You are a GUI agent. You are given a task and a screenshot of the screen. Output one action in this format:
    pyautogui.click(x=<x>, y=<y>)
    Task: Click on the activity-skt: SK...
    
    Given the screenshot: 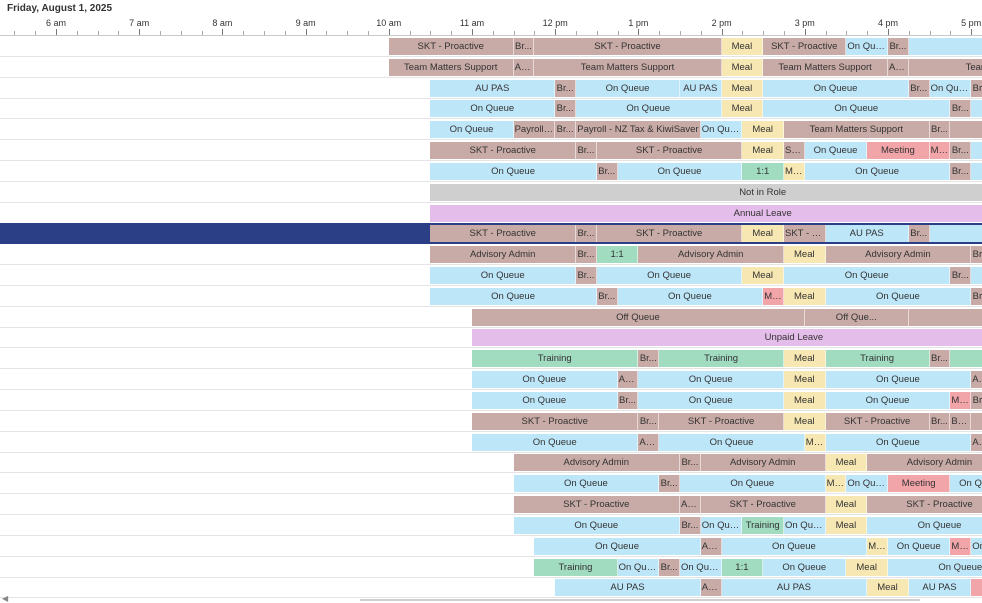 What is the action you would take?
    pyautogui.click(x=794, y=151)
    